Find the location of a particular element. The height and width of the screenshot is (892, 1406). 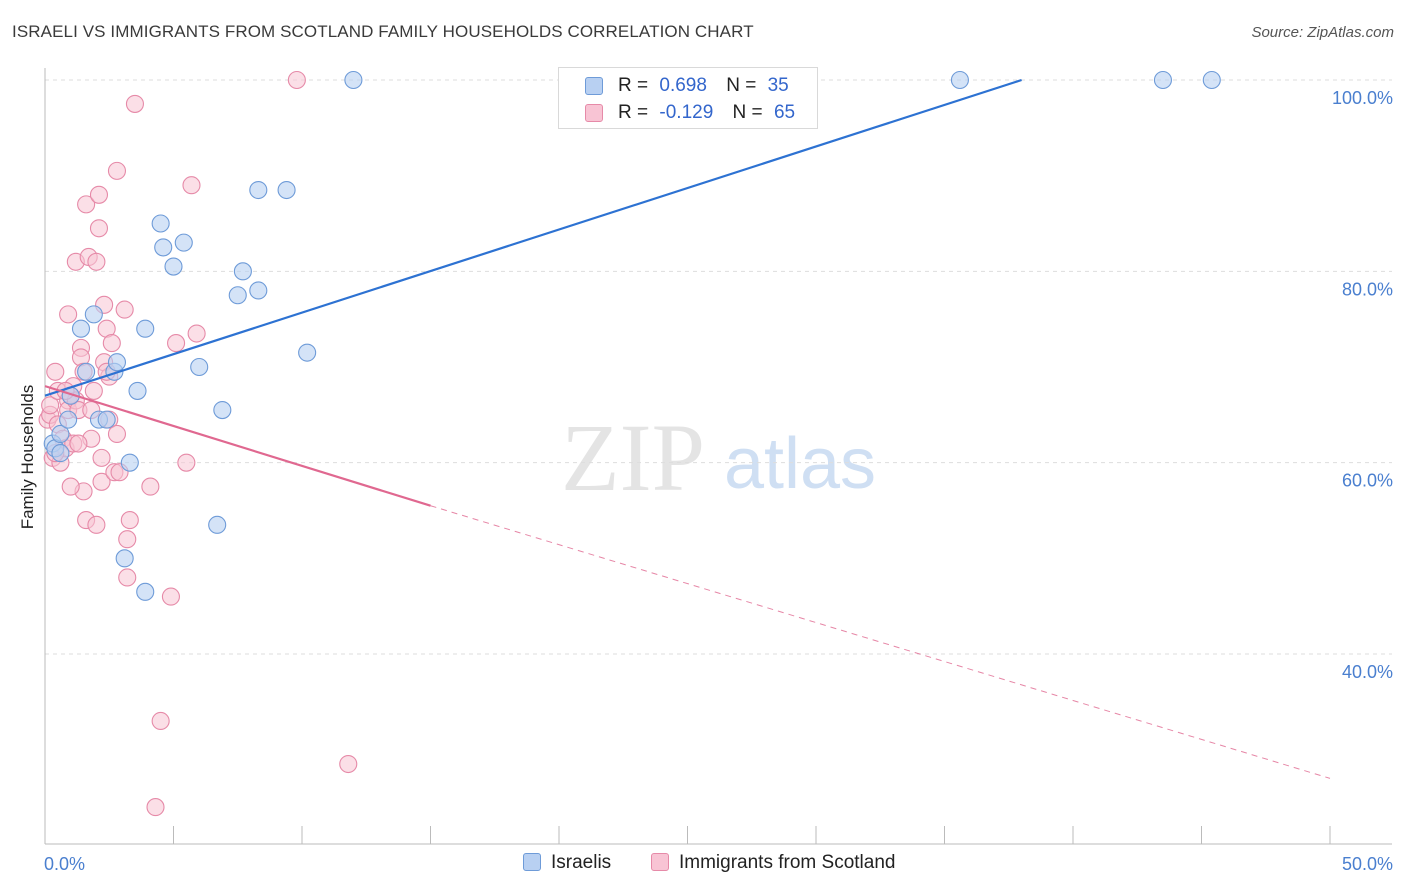

watermark-atlas: atlas is located at coordinates (800, 464).